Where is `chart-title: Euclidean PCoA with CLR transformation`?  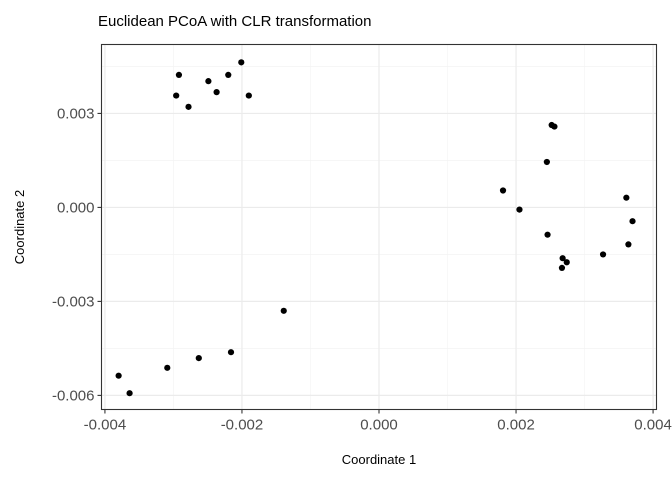
chart-title: Euclidean PCoA with CLR transformation is located at coordinates (234, 21).